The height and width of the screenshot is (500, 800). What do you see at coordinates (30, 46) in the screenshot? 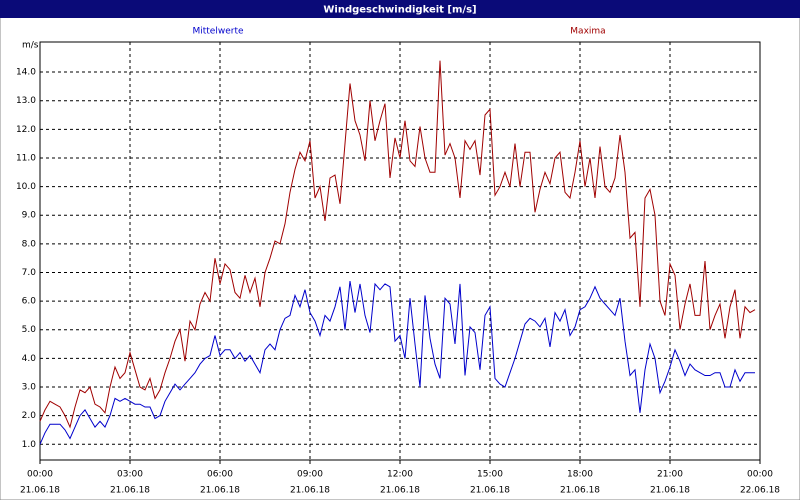
I see `y-axis-label: m/s` at bounding box center [30, 46].